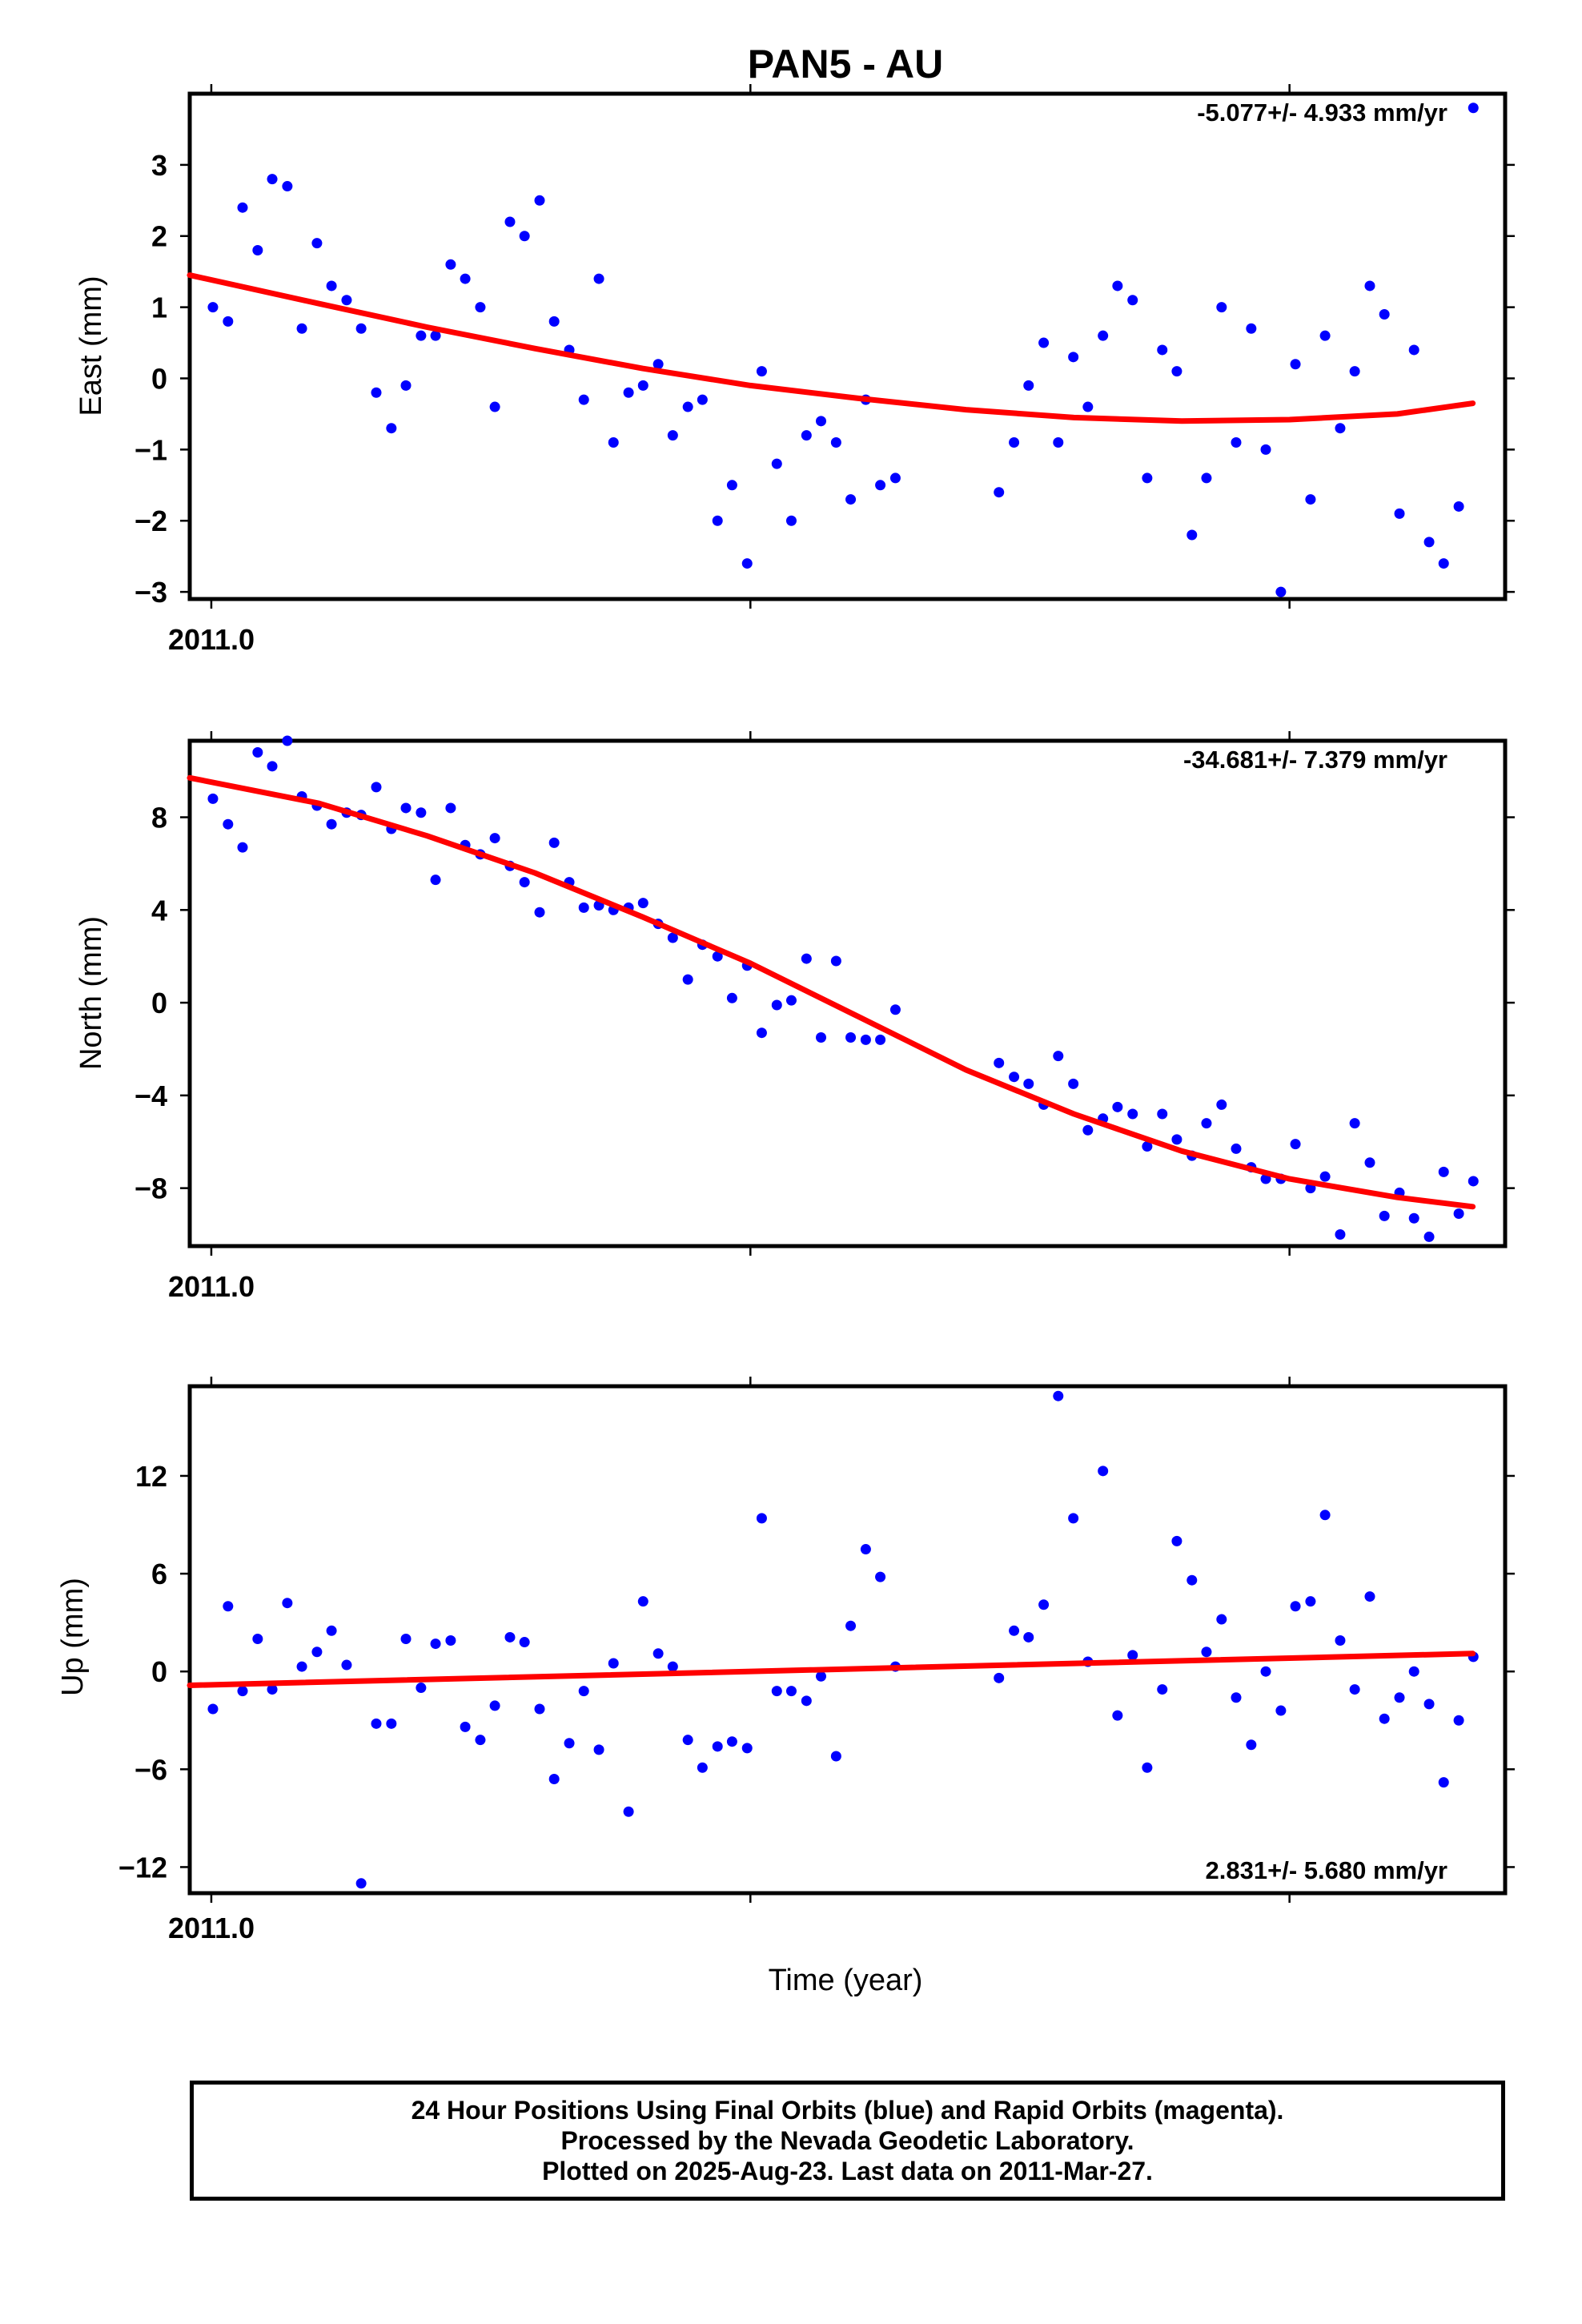 Image resolution: width=1582 pixels, height=2324 pixels. What do you see at coordinates (846, 64) in the screenshot?
I see `chart-title: PAN5 - AU` at bounding box center [846, 64].